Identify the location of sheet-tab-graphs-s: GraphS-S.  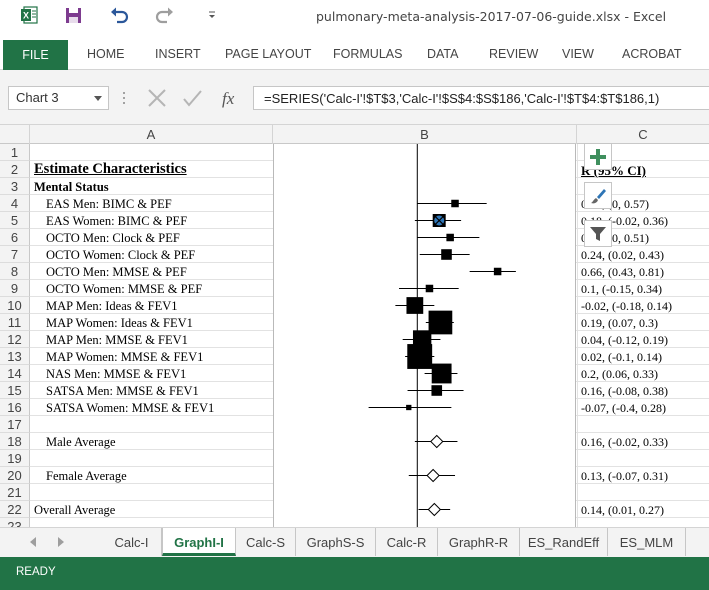
(336, 542).